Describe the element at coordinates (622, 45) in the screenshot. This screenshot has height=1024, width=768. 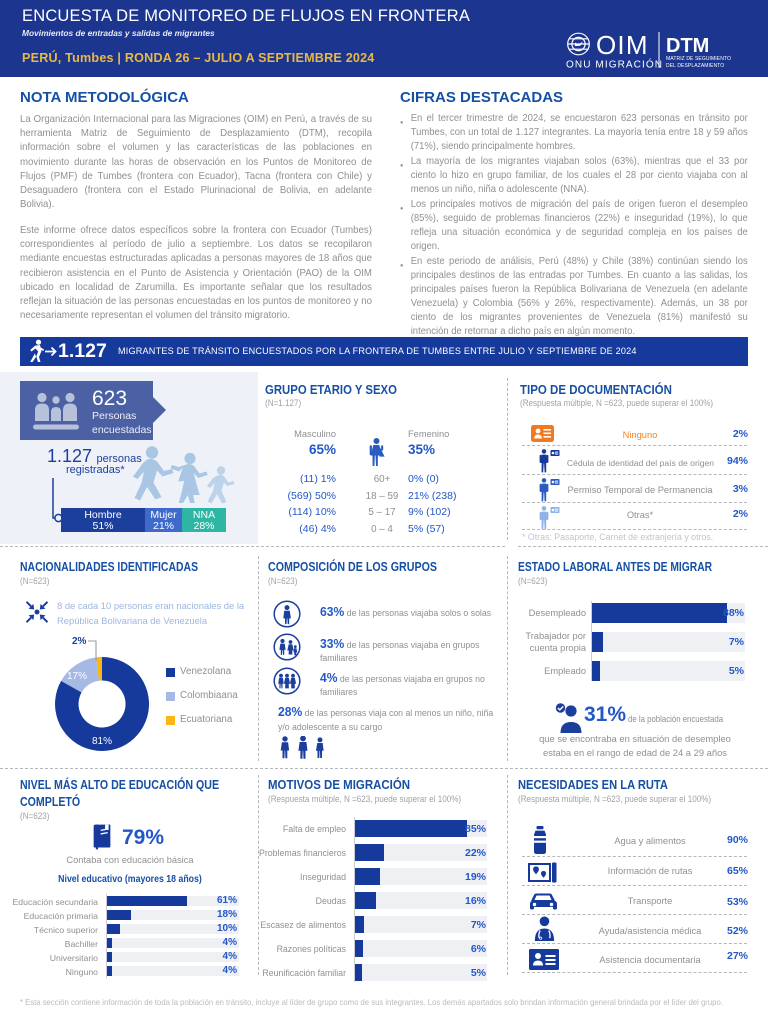
I see `svg-text: OIM` at that location.